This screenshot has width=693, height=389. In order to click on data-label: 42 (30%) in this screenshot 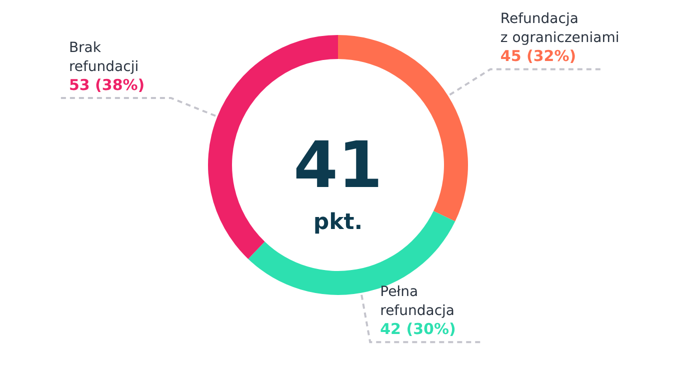, I will do `click(418, 329)`.